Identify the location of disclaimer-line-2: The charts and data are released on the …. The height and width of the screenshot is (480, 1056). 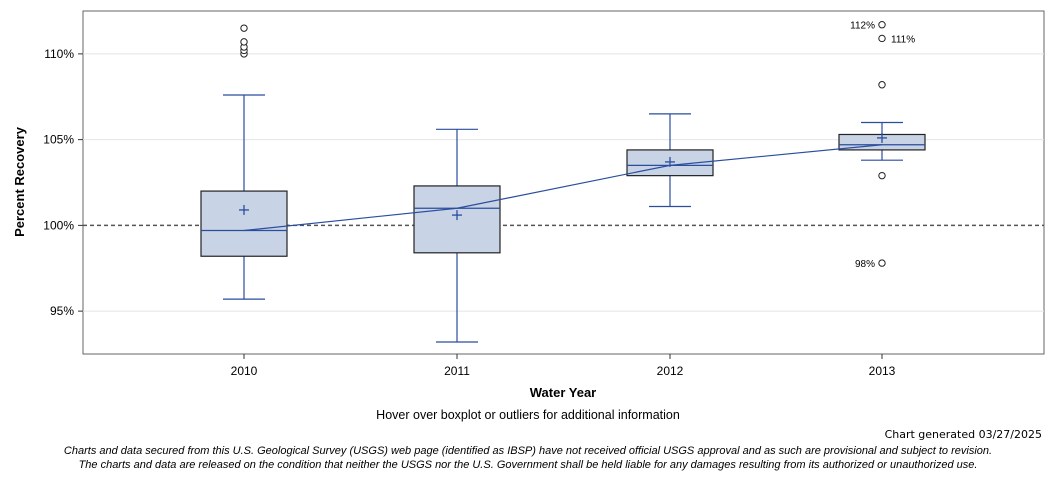
(528, 465).